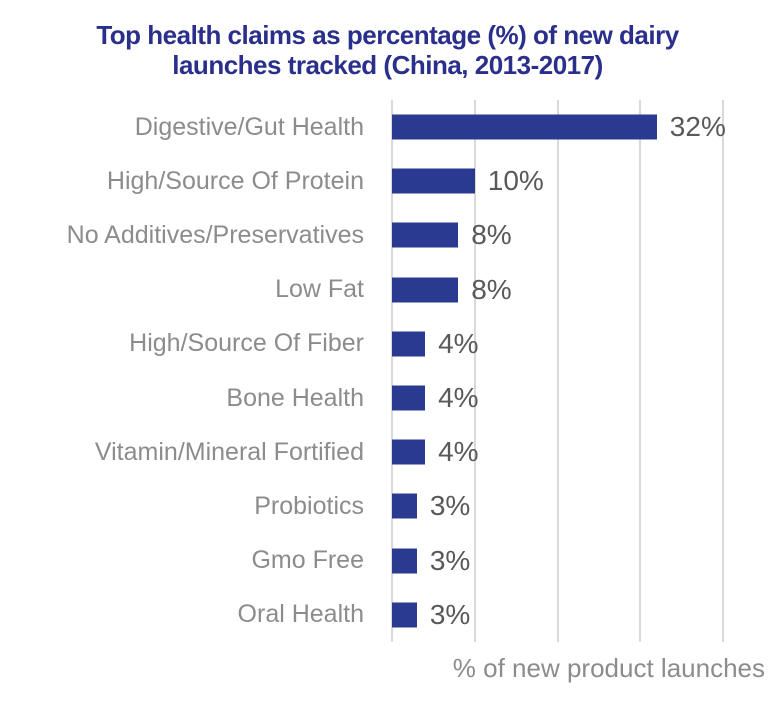 The image size is (775, 719). I want to click on category-label: Vitamin/Mineral Fortified, so click(229, 451).